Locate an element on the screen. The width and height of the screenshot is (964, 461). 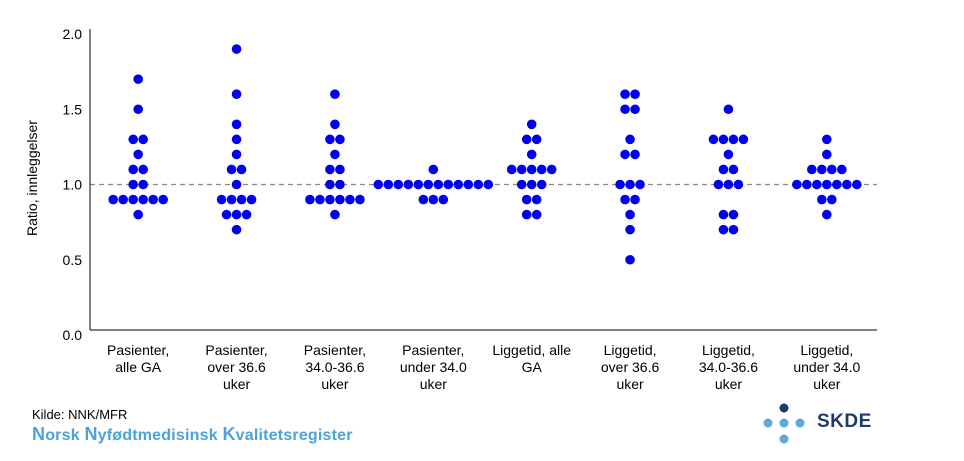
registry-name: Norsk Nyfødtmedisinsk Kvalitetsregister is located at coordinates (192, 434).